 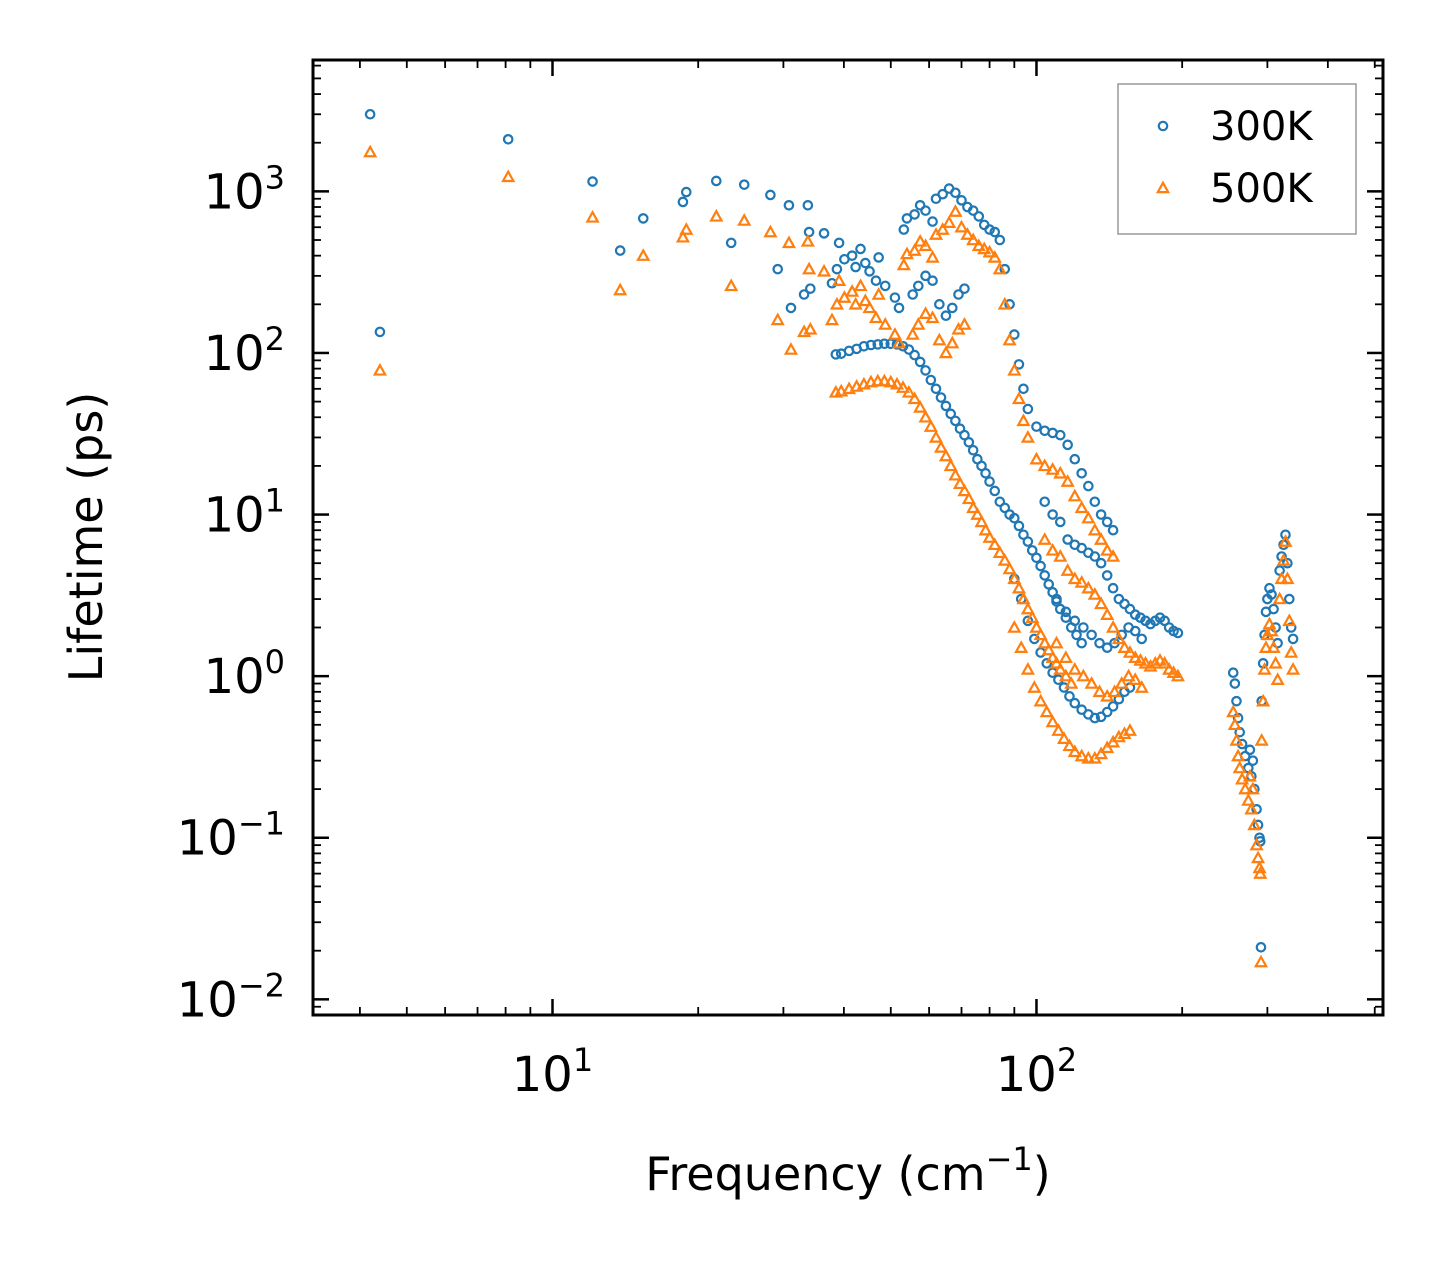 I want to click on y-axis-title: Lifetime (ps), so click(x=86, y=537).